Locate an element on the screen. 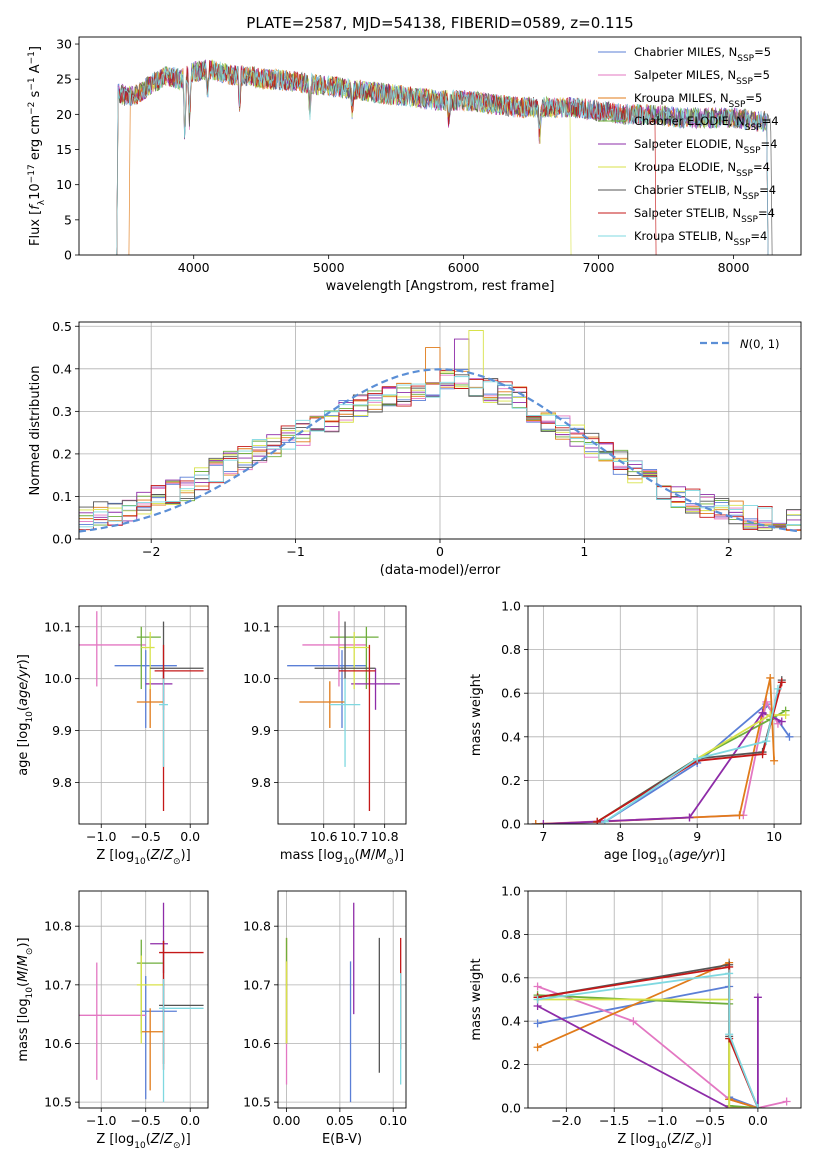 This screenshot has width=819, height=1170. spectrum-xlabel: wavelength [Angstrom, rest frame] is located at coordinates (440, 286).